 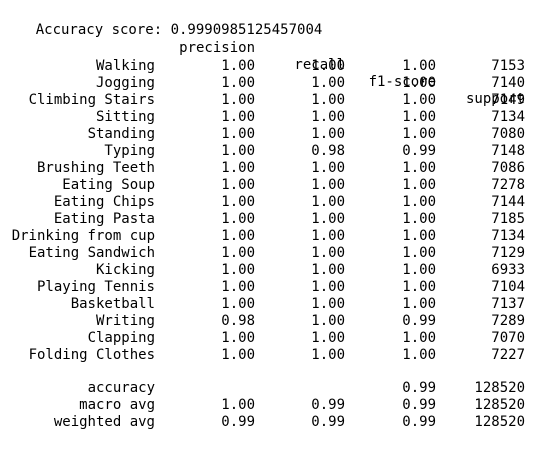 What do you see at coordinates (508, 321) in the screenshot?
I see `class-support: 7289` at bounding box center [508, 321].